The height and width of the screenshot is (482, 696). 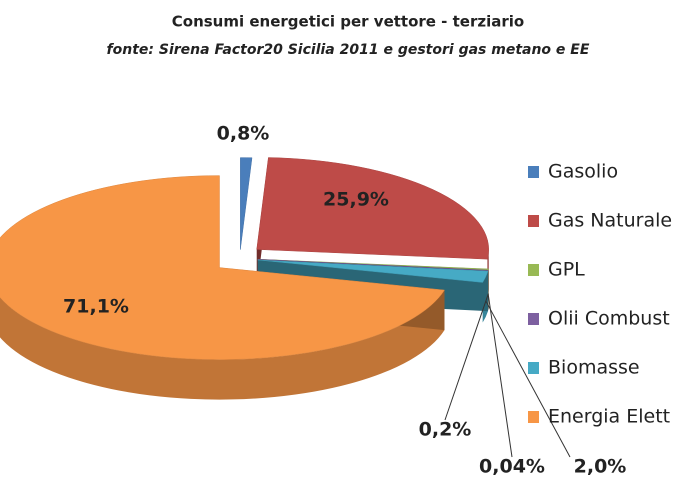 What do you see at coordinates (566, 270) in the screenshot?
I see `legend-label: GPL` at bounding box center [566, 270].